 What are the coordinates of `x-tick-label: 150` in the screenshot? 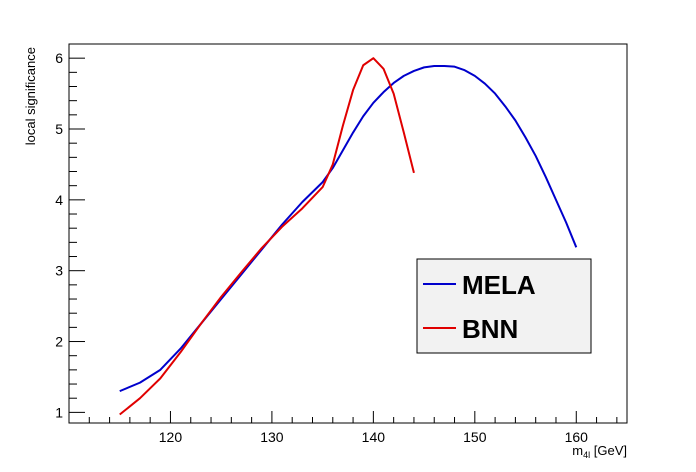 It's located at (475, 437).